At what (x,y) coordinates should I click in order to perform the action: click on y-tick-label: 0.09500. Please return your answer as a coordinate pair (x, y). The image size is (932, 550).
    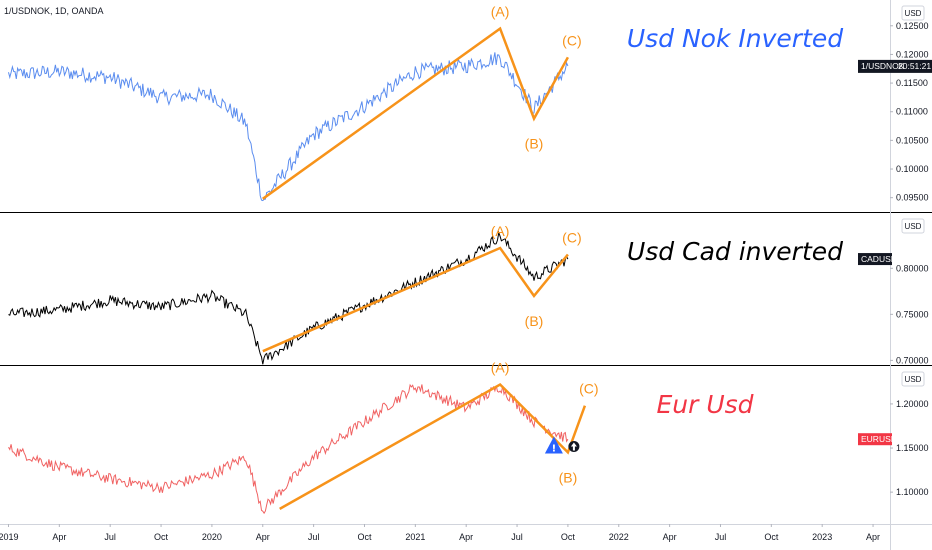
    Looking at the image, I should click on (912, 198).